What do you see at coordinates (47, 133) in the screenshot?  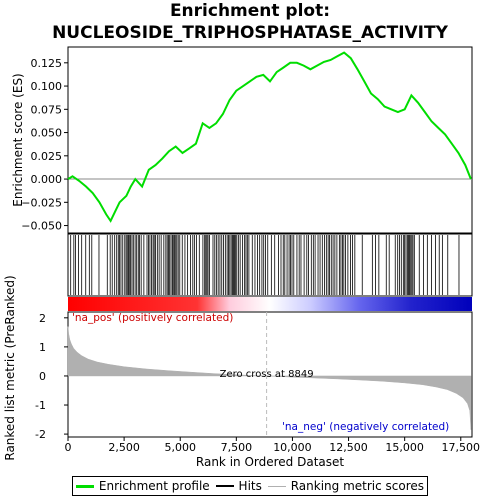 I see `es-y-tick-label: 0.050` at bounding box center [47, 133].